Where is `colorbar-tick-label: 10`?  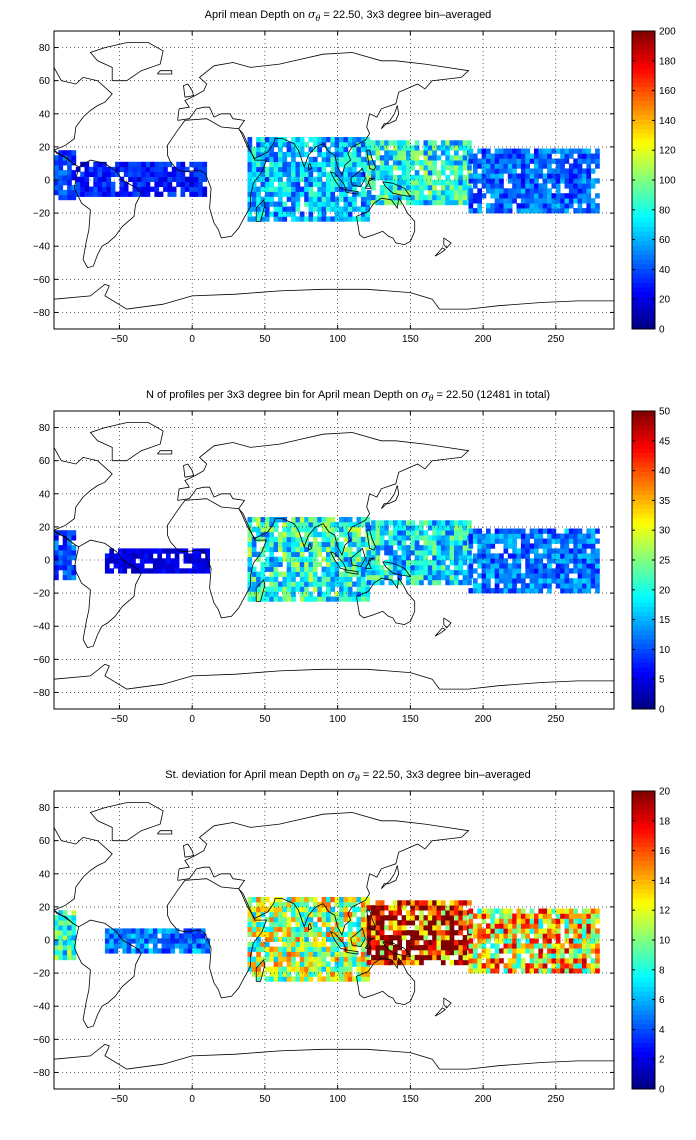
colorbar-tick-label: 10 is located at coordinates (665, 941).